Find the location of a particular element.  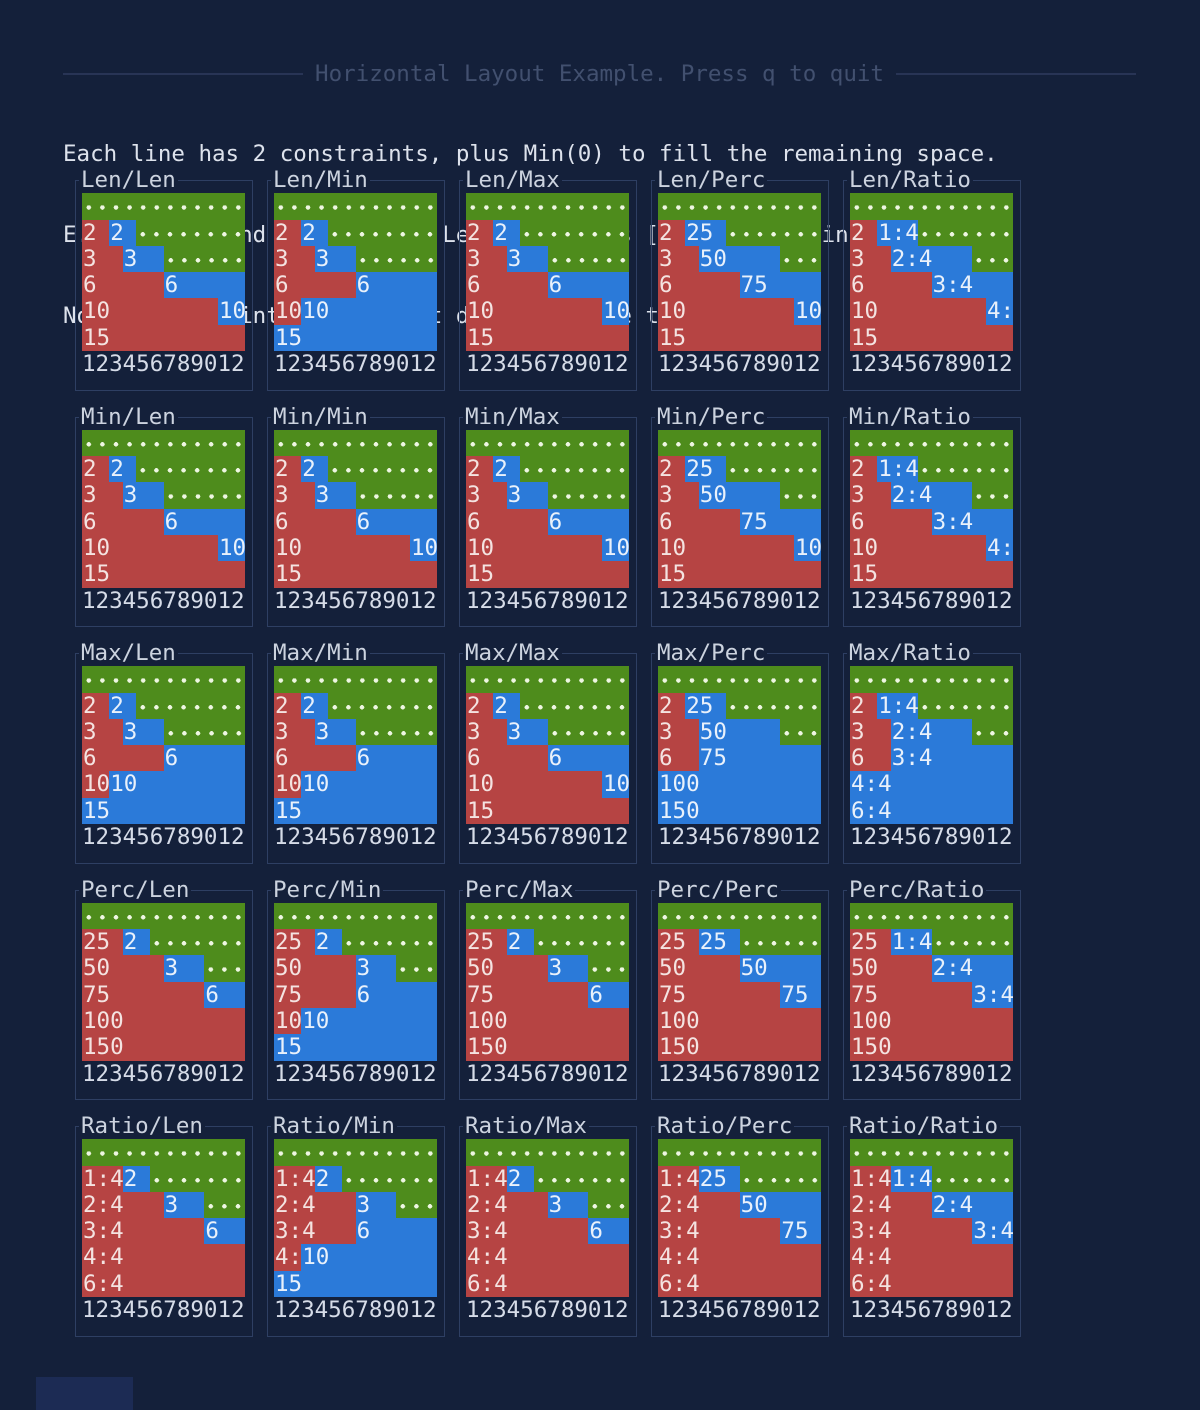

panel-title: Ratio/Min is located at coordinates (334, 1126).